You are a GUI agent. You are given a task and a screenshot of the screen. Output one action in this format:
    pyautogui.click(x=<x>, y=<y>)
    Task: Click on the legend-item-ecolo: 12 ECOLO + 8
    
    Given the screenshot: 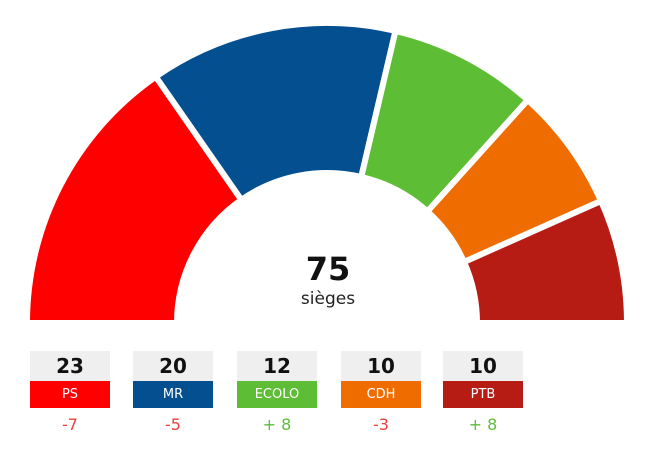 What is the action you would take?
    pyautogui.click(x=277, y=392)
    